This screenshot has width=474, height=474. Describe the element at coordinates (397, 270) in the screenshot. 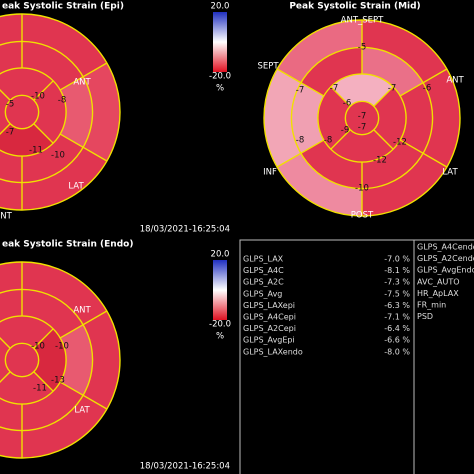

I see `metric-value: -8.1 %` at that location.